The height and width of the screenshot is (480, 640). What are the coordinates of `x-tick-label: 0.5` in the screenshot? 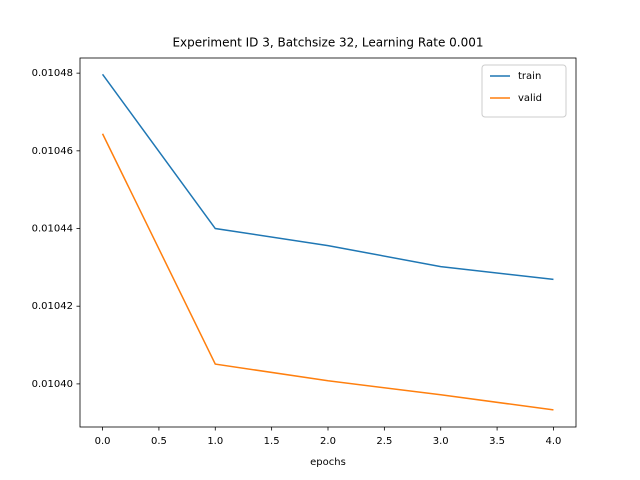 It's located at (159, 441).